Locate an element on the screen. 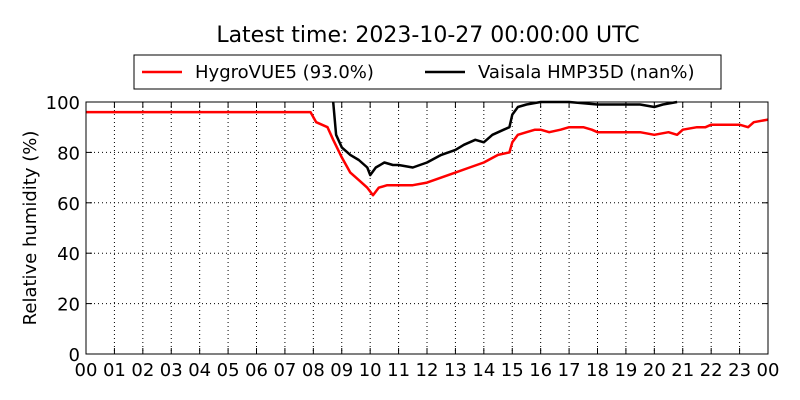 The width and height of the screenshot is (800, 400). y-tick-label: 20 is located at coordinates (68, 305).